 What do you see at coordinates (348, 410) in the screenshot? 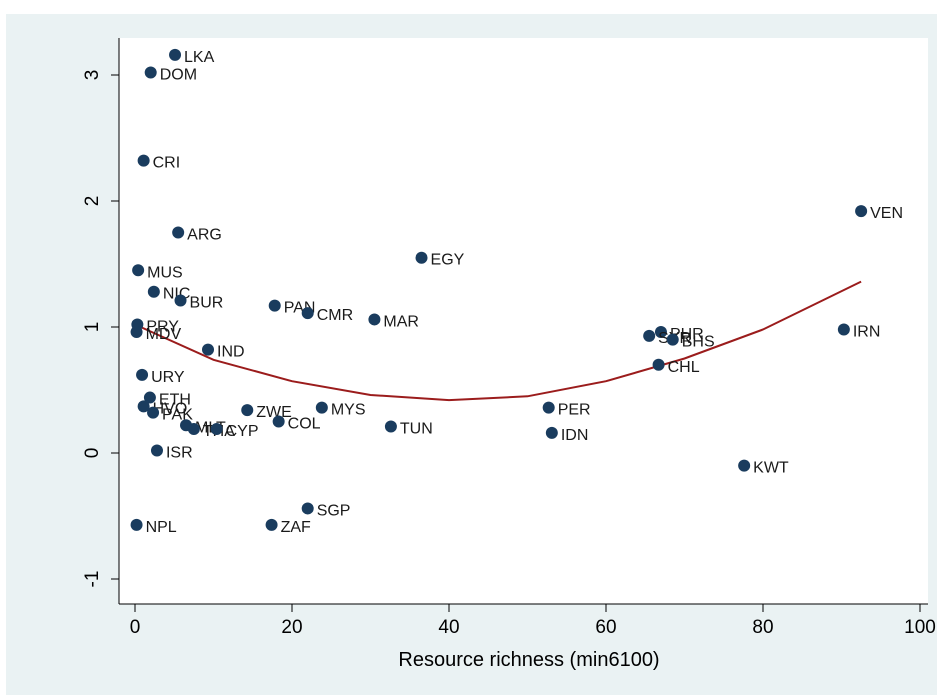
I see `point-label-mys: MYS` at bounding box center [348, 410].